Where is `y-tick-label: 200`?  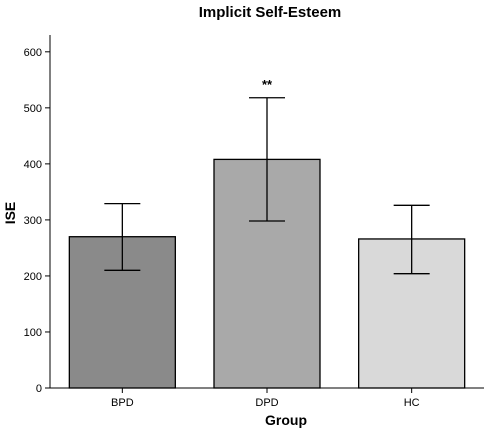 y-tick-label: 200 is located at coordinates (33, 277).